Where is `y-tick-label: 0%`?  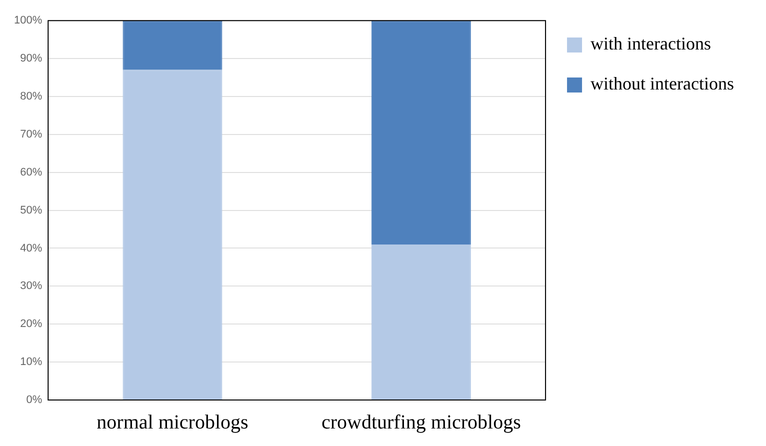
y-tick-label: 0% is located at coordinates (34, 400).